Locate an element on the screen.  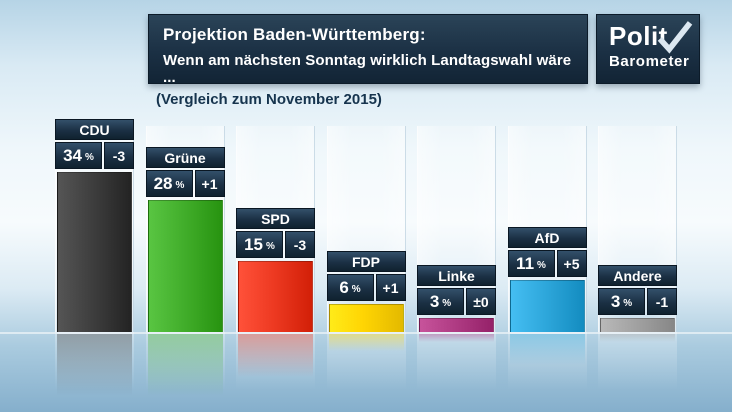
value-row: 3% -1 is located at coordinates (637, 301).